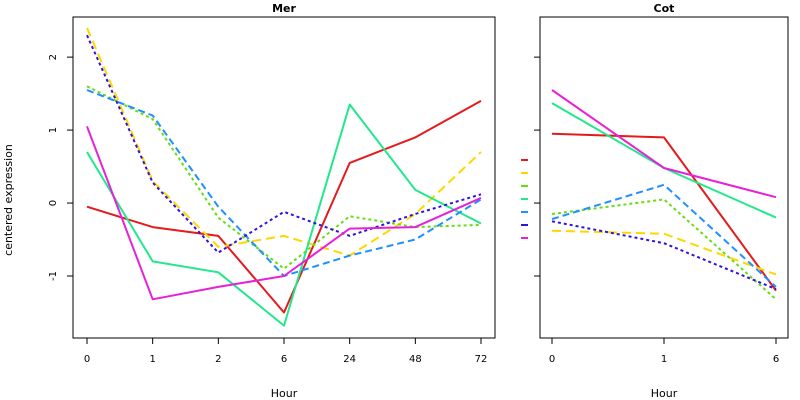  Describe the element at coordinates (415, 359) in the screenshot. I see `x-tick-label: 48` at that location.